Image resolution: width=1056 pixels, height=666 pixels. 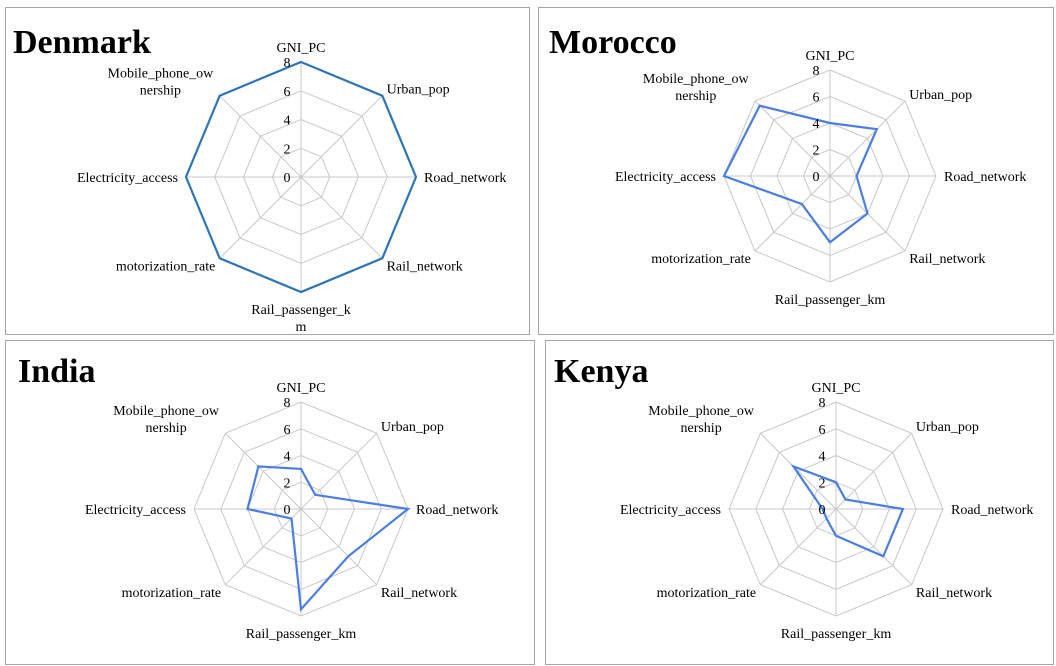 I want to click on chart-title: India, so click(x=57, y=371).